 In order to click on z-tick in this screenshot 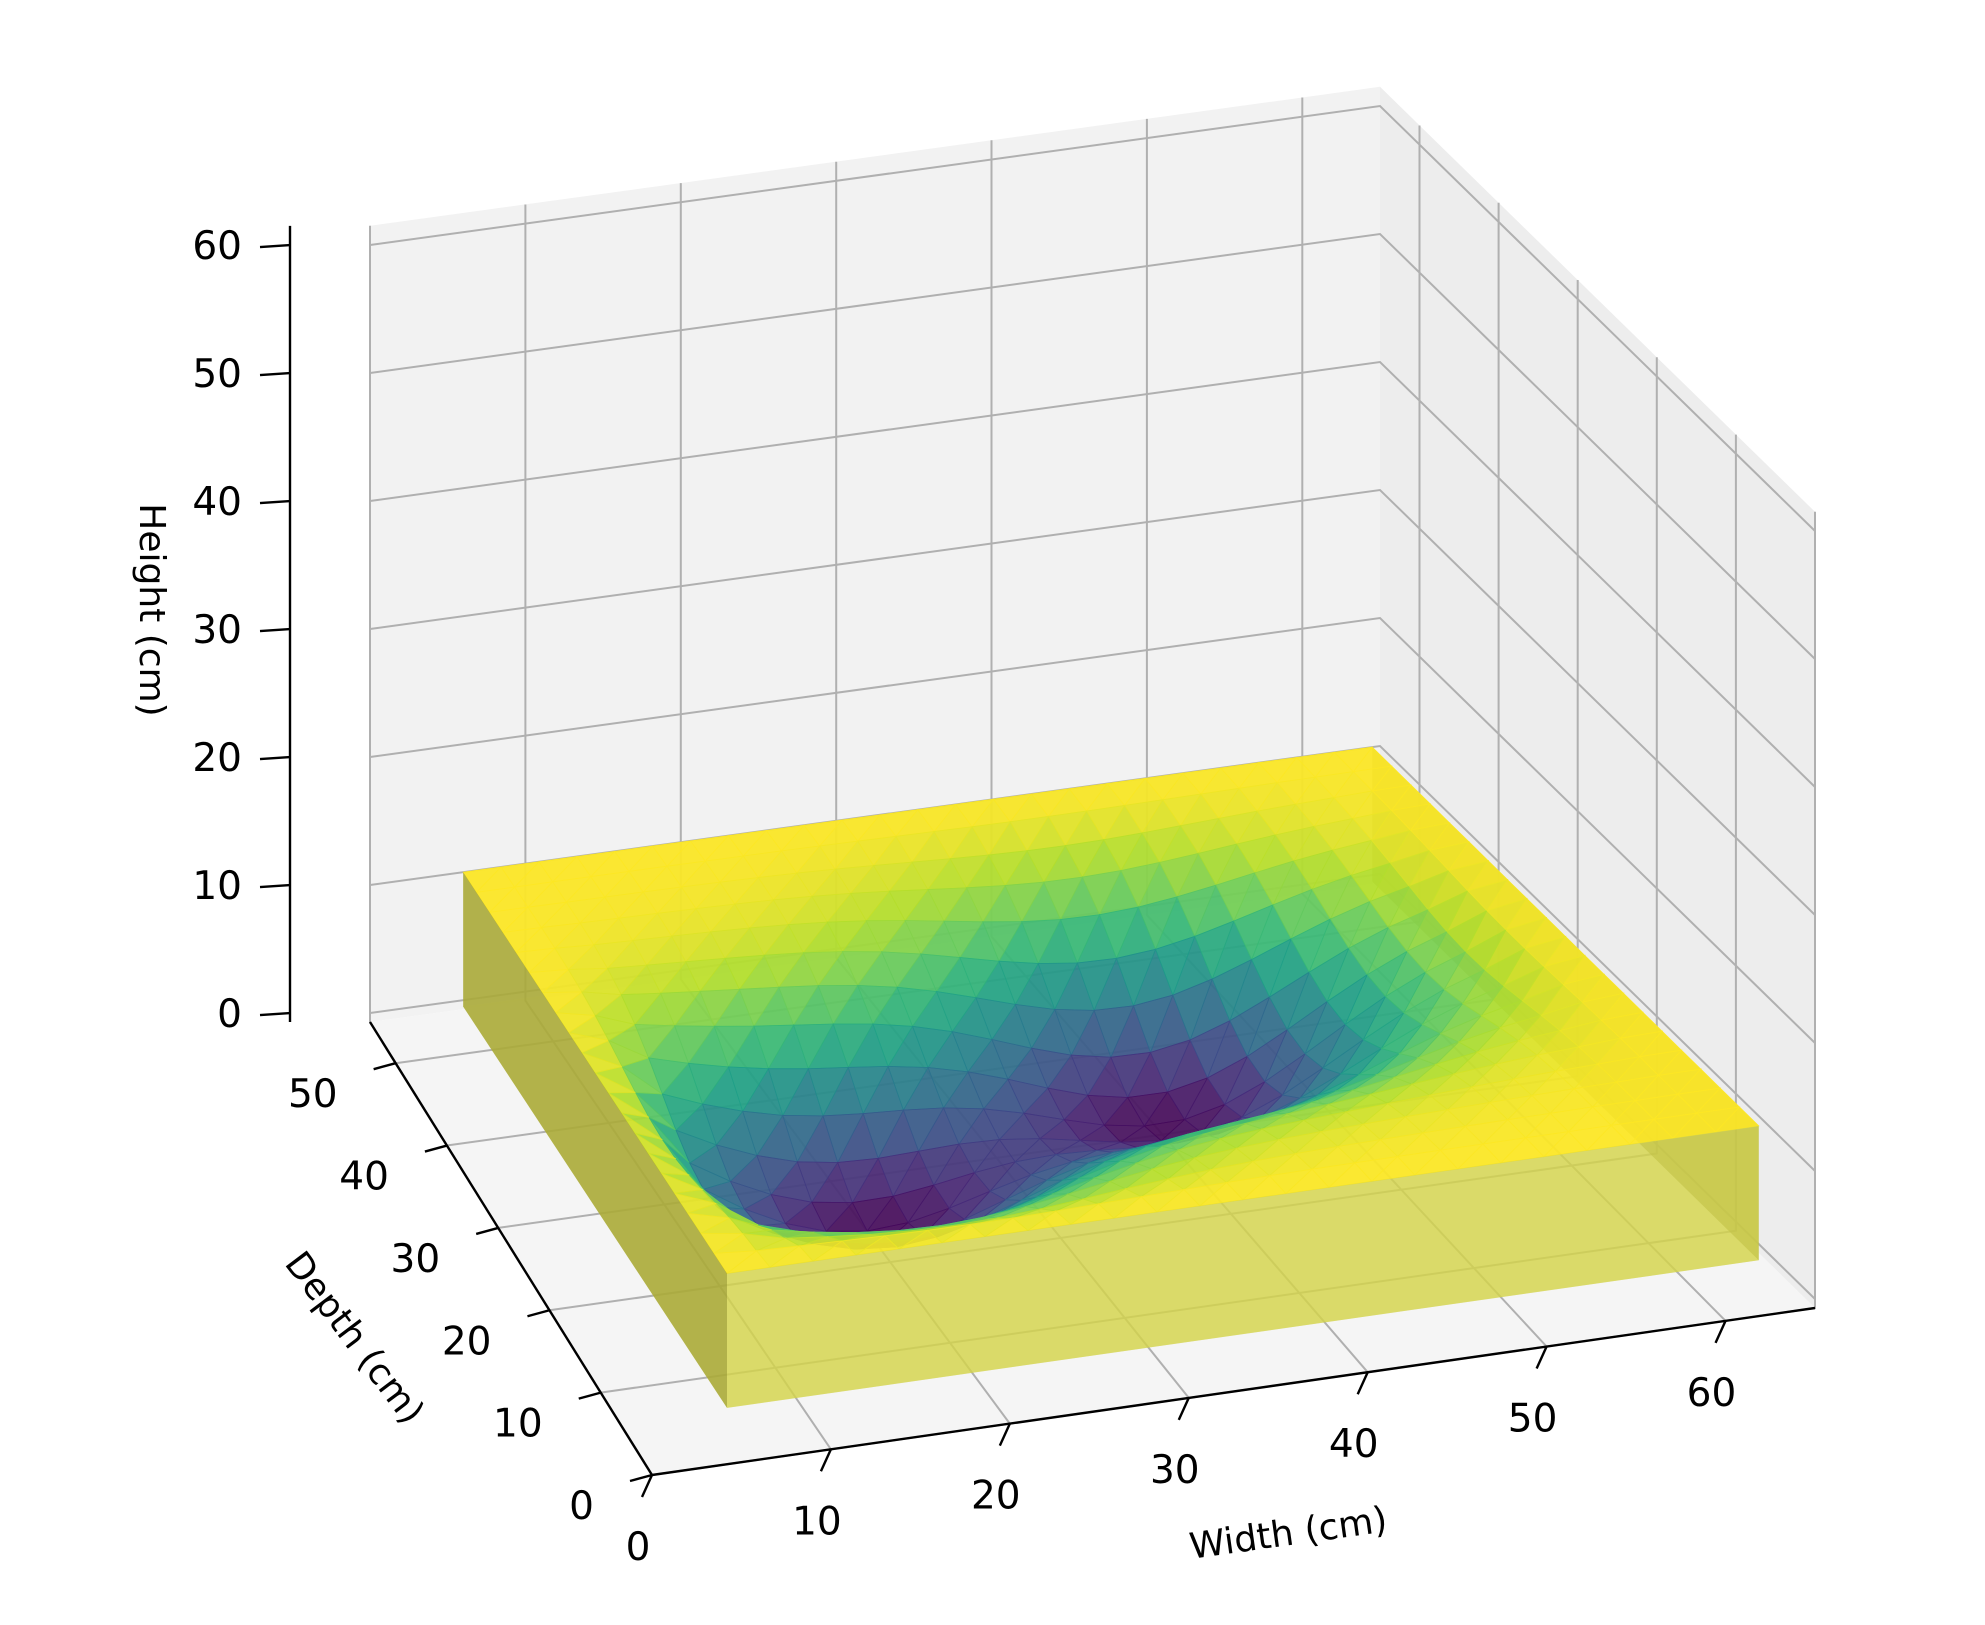, I will do `click(275, 374)`.